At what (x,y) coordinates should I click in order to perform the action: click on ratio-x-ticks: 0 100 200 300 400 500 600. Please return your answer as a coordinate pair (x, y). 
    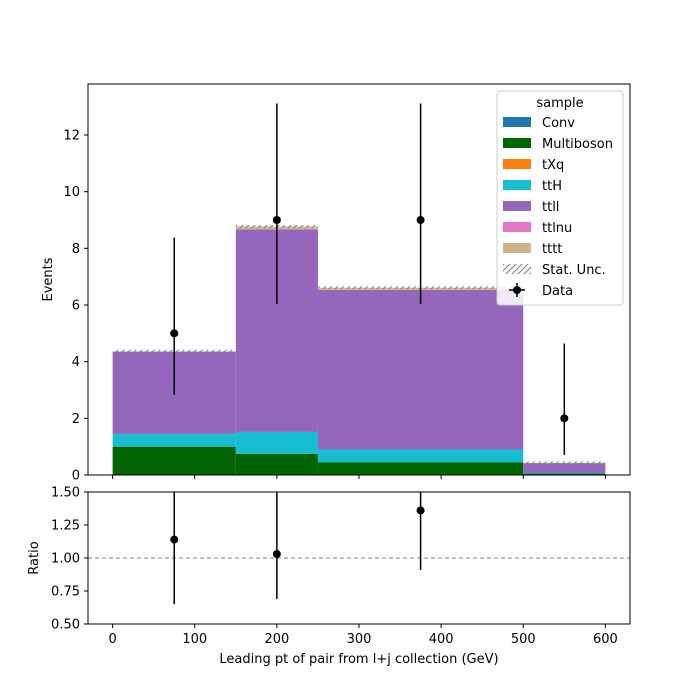
    Looking at the image, I should click on (363, 635).